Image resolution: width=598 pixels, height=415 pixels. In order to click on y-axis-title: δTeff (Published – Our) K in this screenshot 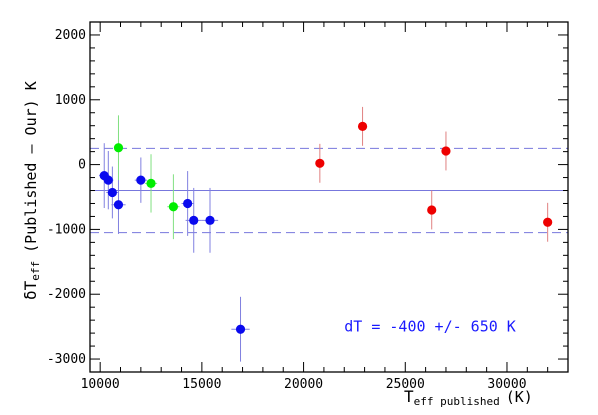, I will do `click(31, 190)`.